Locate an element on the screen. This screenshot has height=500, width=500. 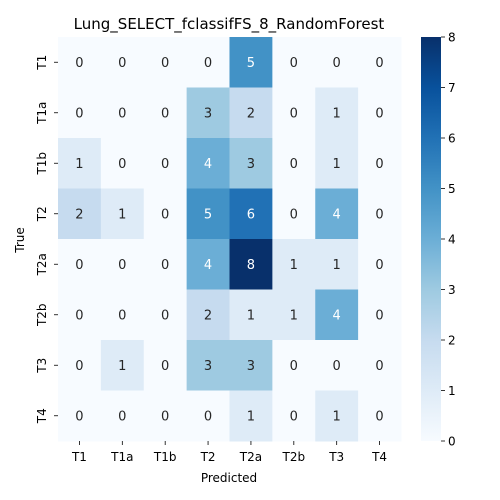
colorbar-tick-label: 2 is located at coordinates (452, 341).